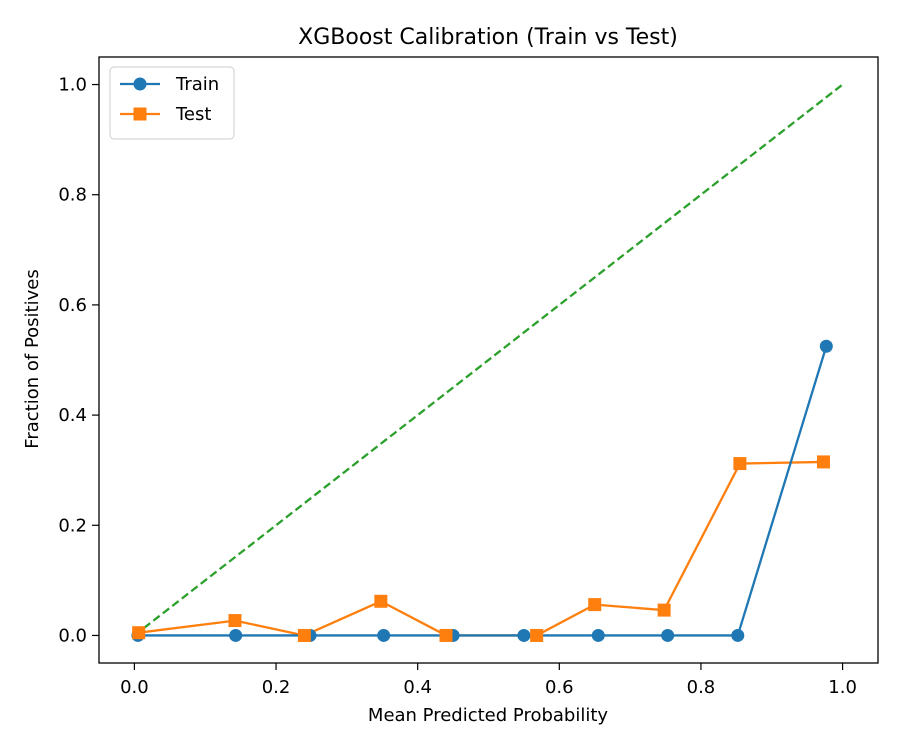  What do you see at coordinates (417, 687) in the screenshot?
I see `x-tick-label: 0.4` at bounding box center [417, 687].